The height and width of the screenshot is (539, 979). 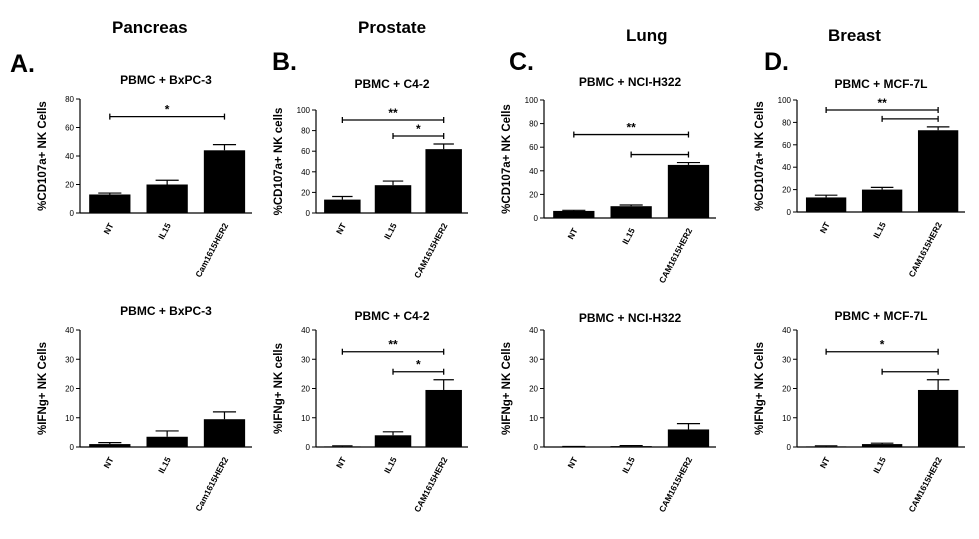 I want to click on column-title-breast: Breast, so click(x=854, y=35).